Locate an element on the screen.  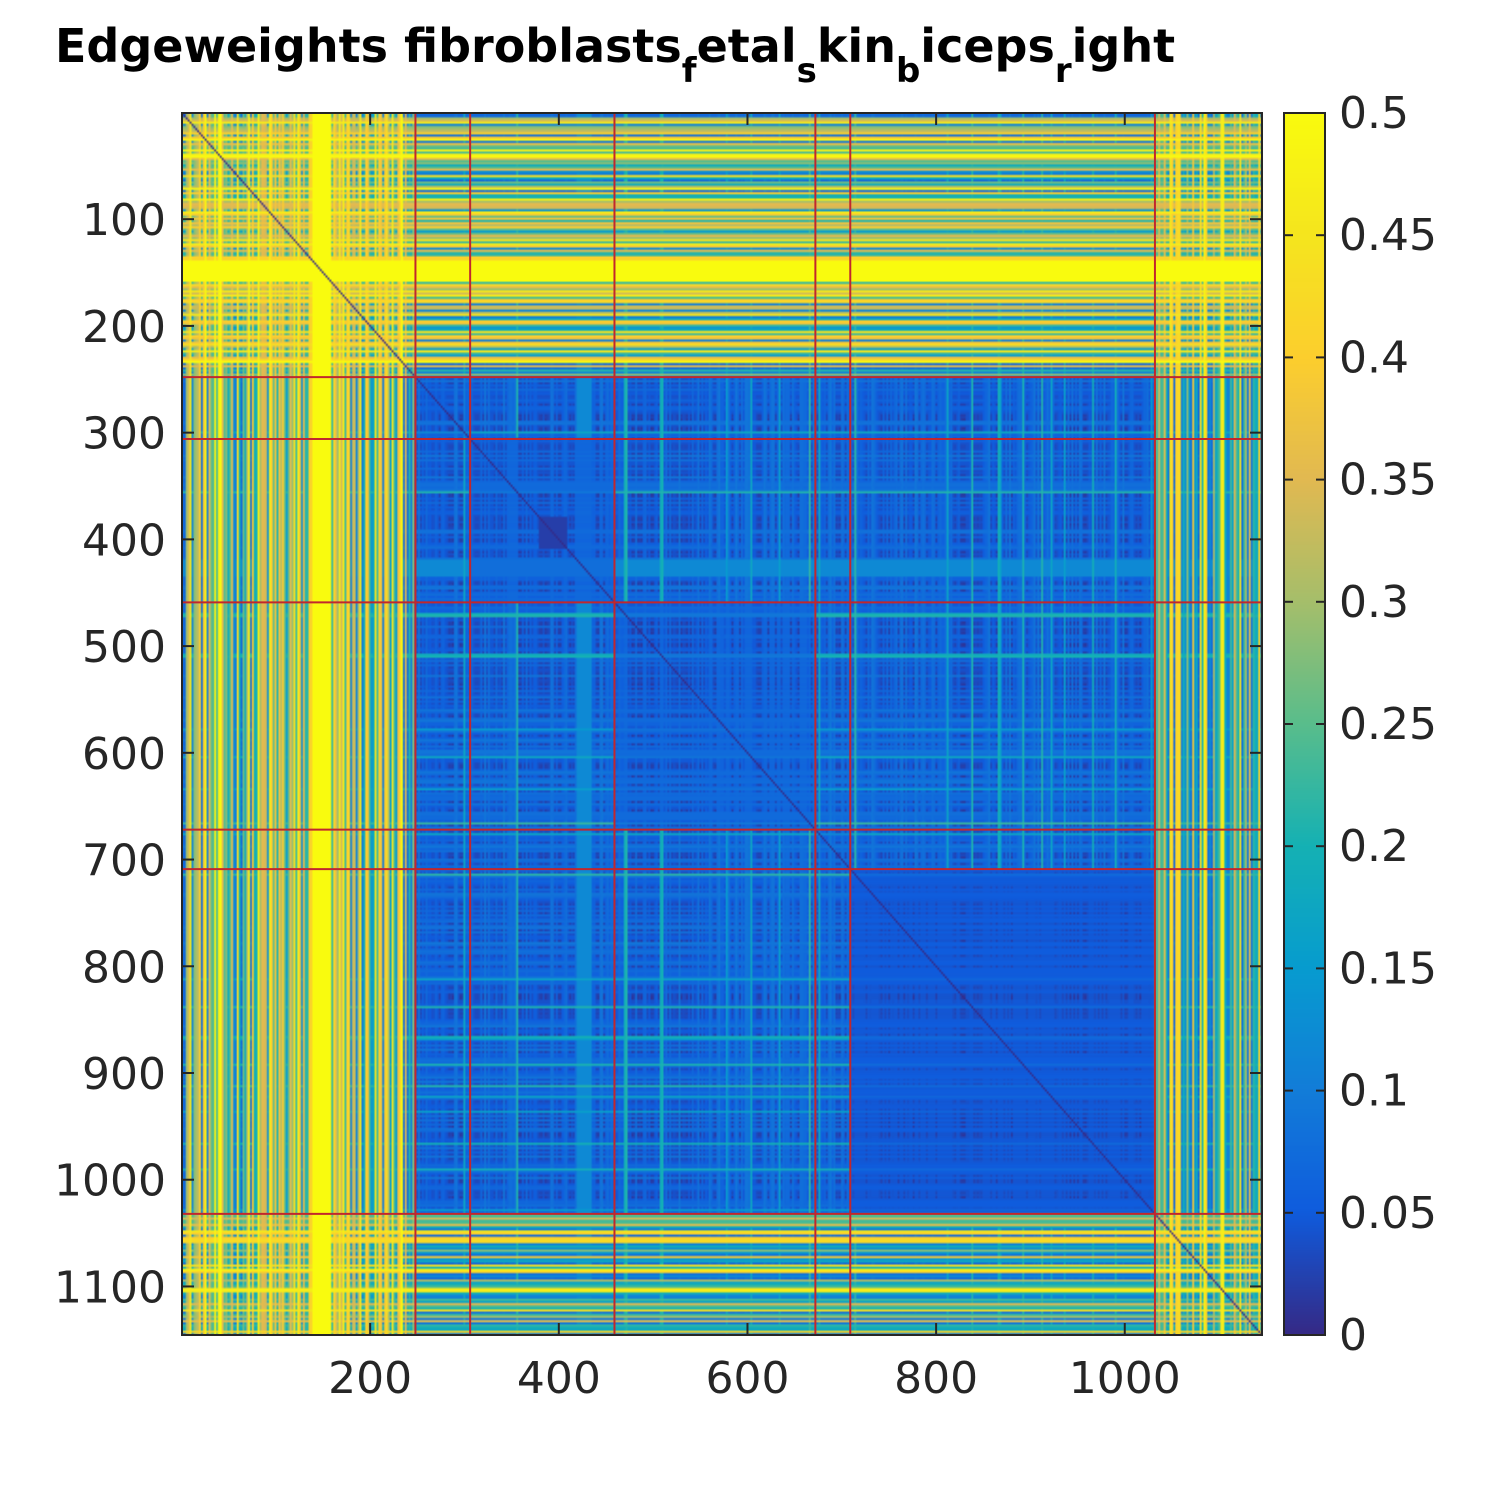
y-tick-label: 700 is located at coordinates (124, 861).